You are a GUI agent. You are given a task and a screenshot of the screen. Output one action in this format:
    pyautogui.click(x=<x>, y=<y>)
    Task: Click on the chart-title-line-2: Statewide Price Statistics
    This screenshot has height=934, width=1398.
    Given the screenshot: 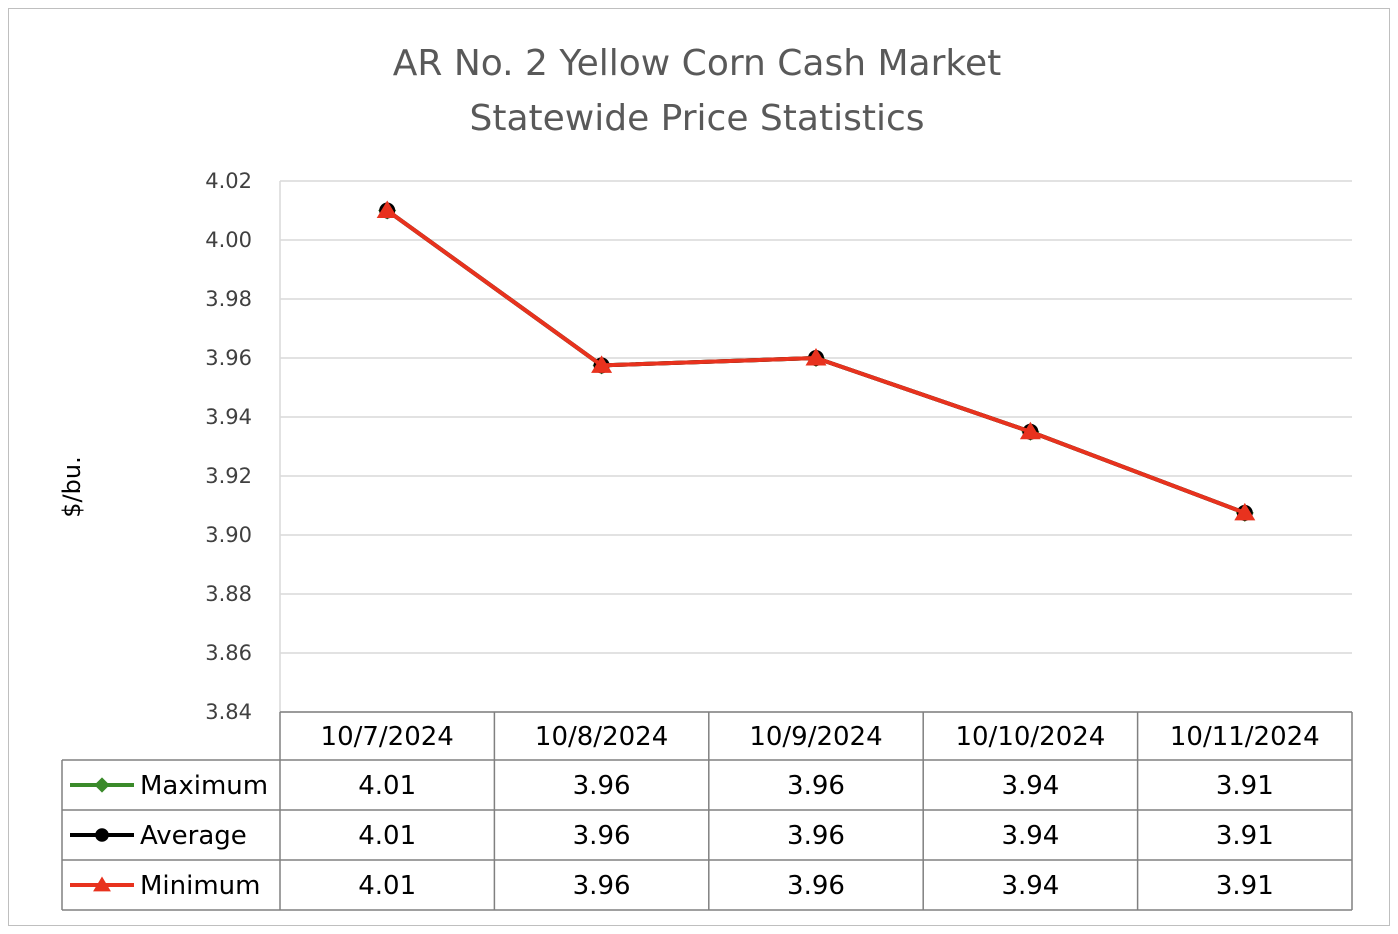 What is the action you would take?
    pyautogui.click(x=696, y=118)
    